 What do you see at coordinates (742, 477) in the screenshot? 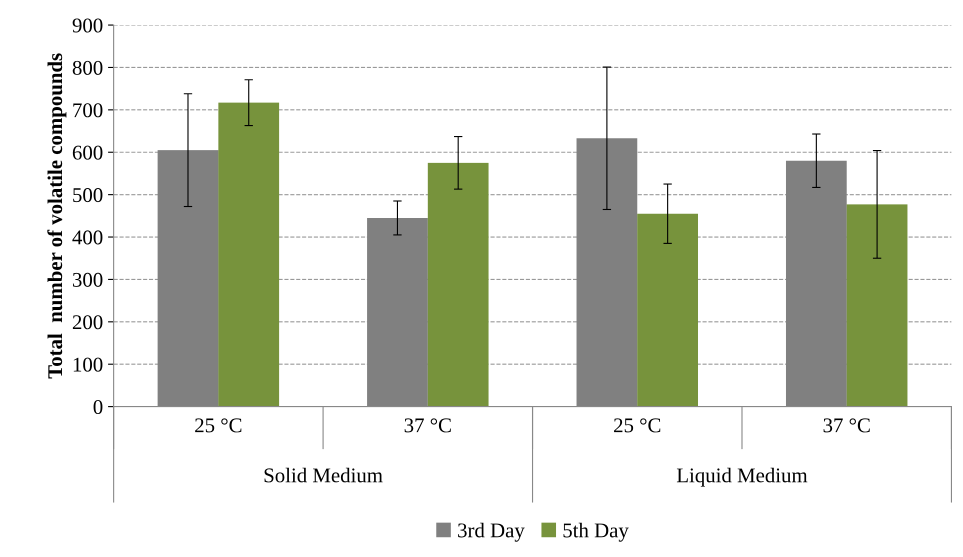
I see `text: Liquid Medium` at bounding box center [742, 477].